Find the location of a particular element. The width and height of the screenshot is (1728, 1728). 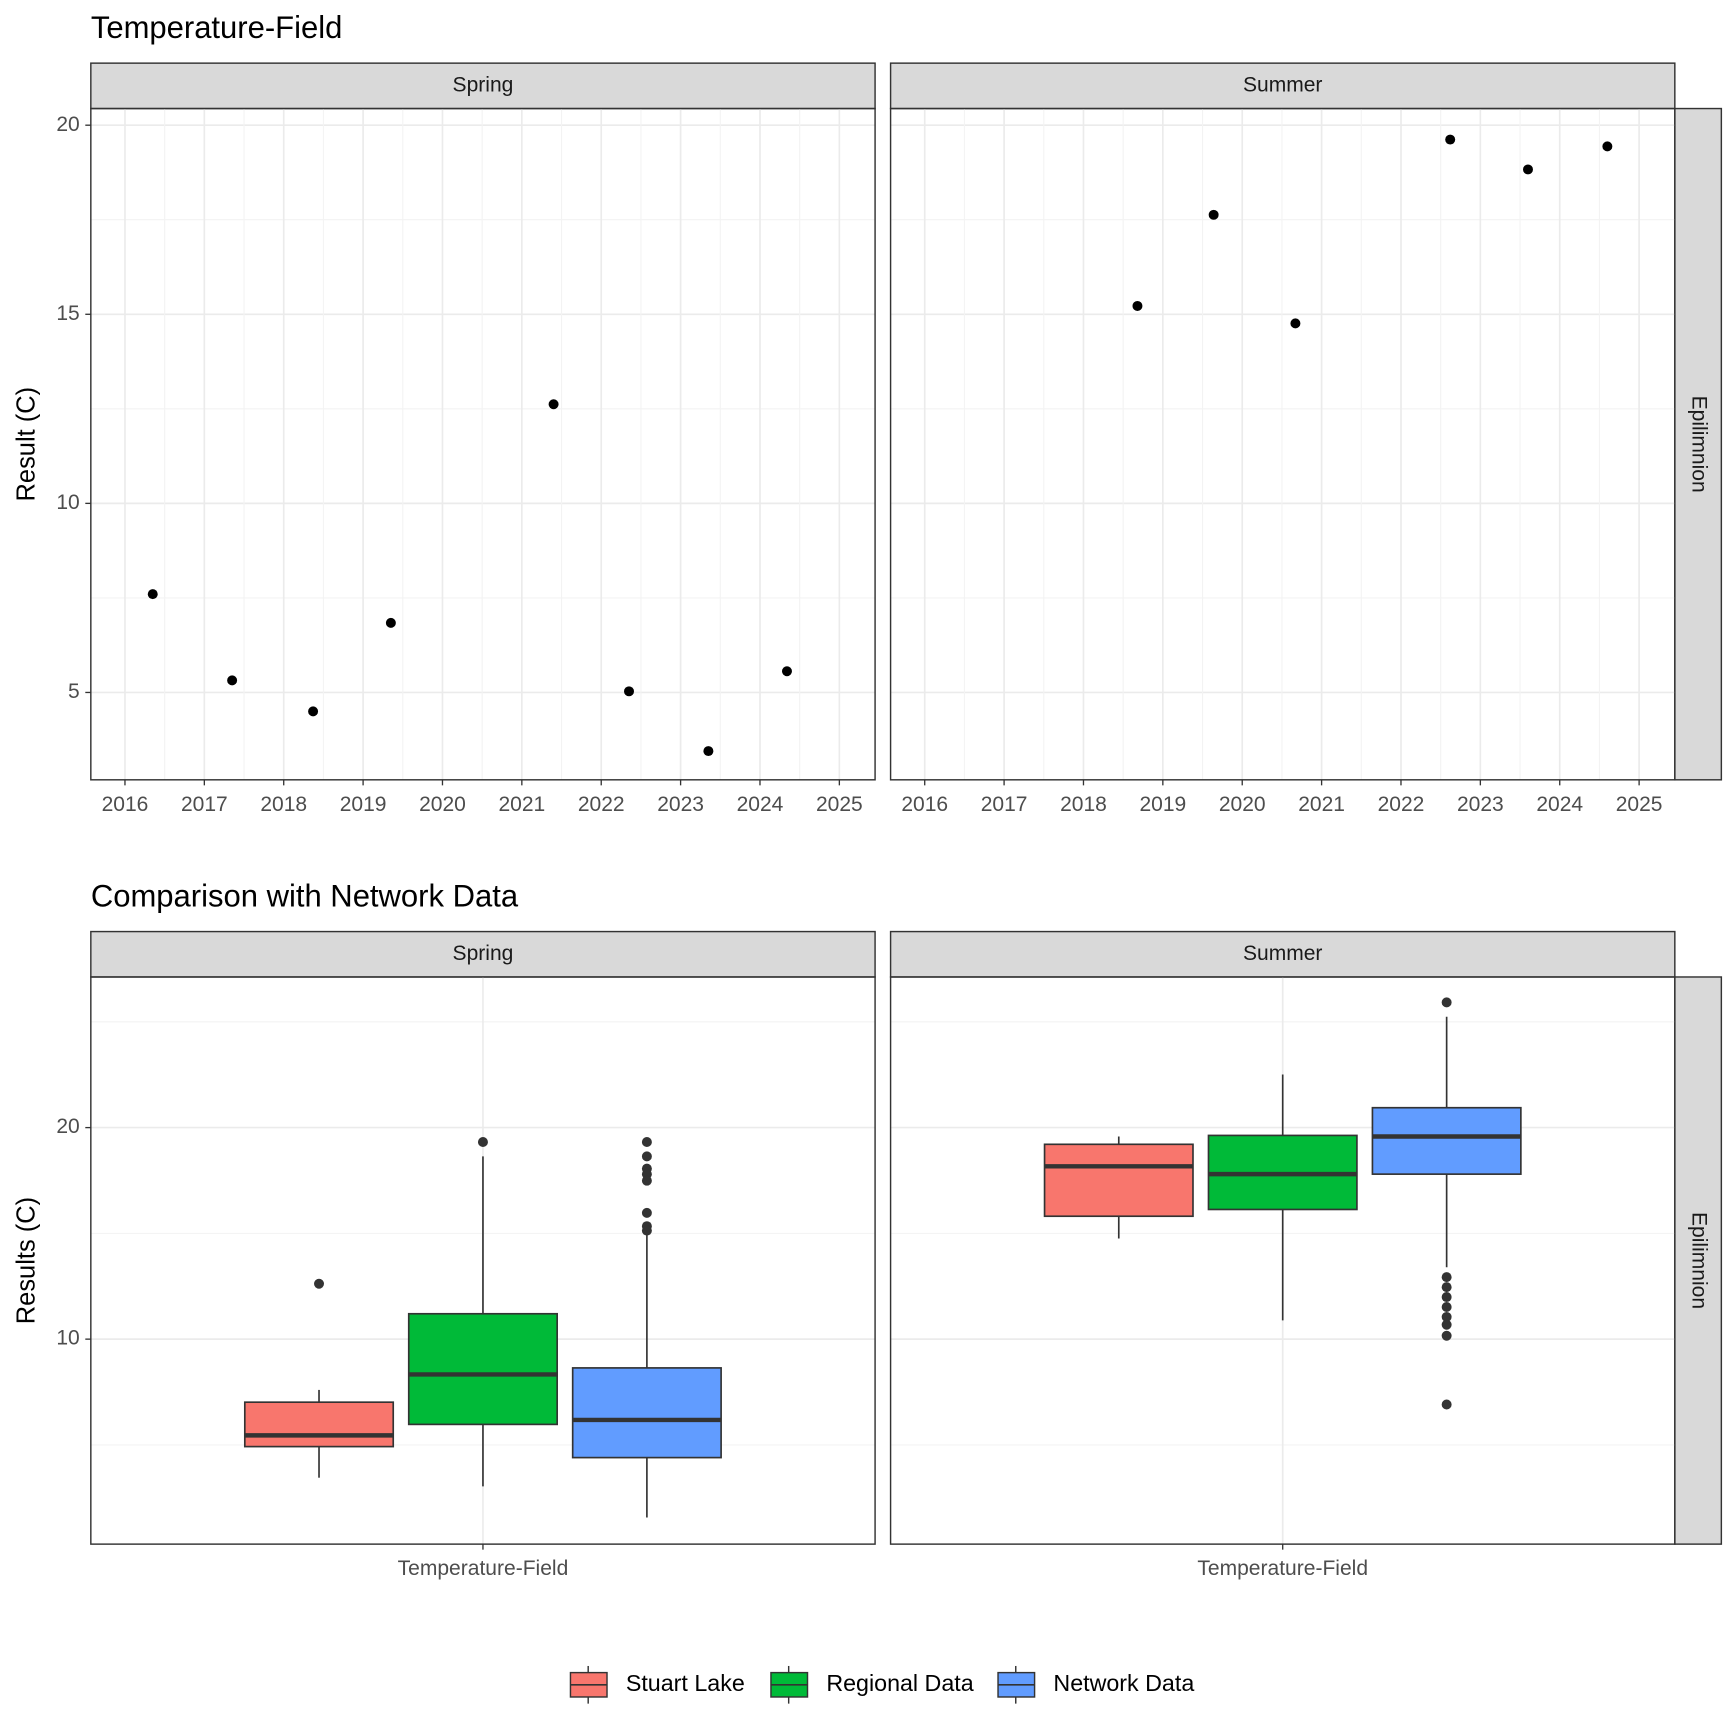

chart-title: Comparison with Network Data is located at coordinates (305, 896).